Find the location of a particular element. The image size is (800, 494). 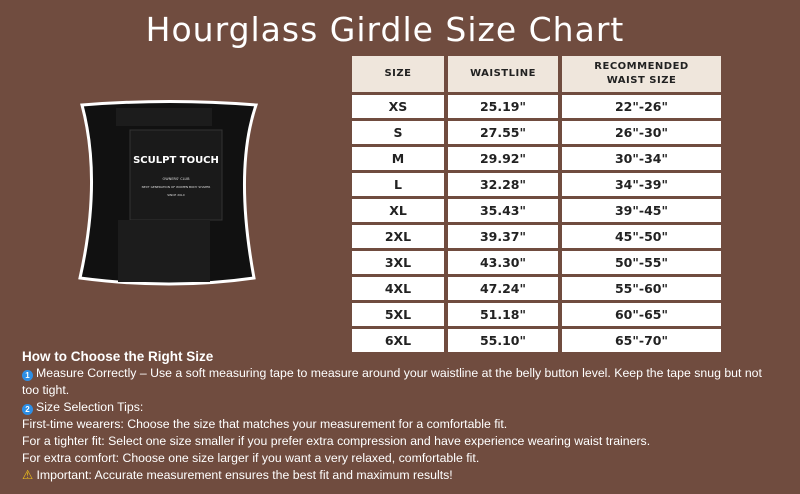

cell-recommended: 60"-65" is located at coordinates (641, 314).